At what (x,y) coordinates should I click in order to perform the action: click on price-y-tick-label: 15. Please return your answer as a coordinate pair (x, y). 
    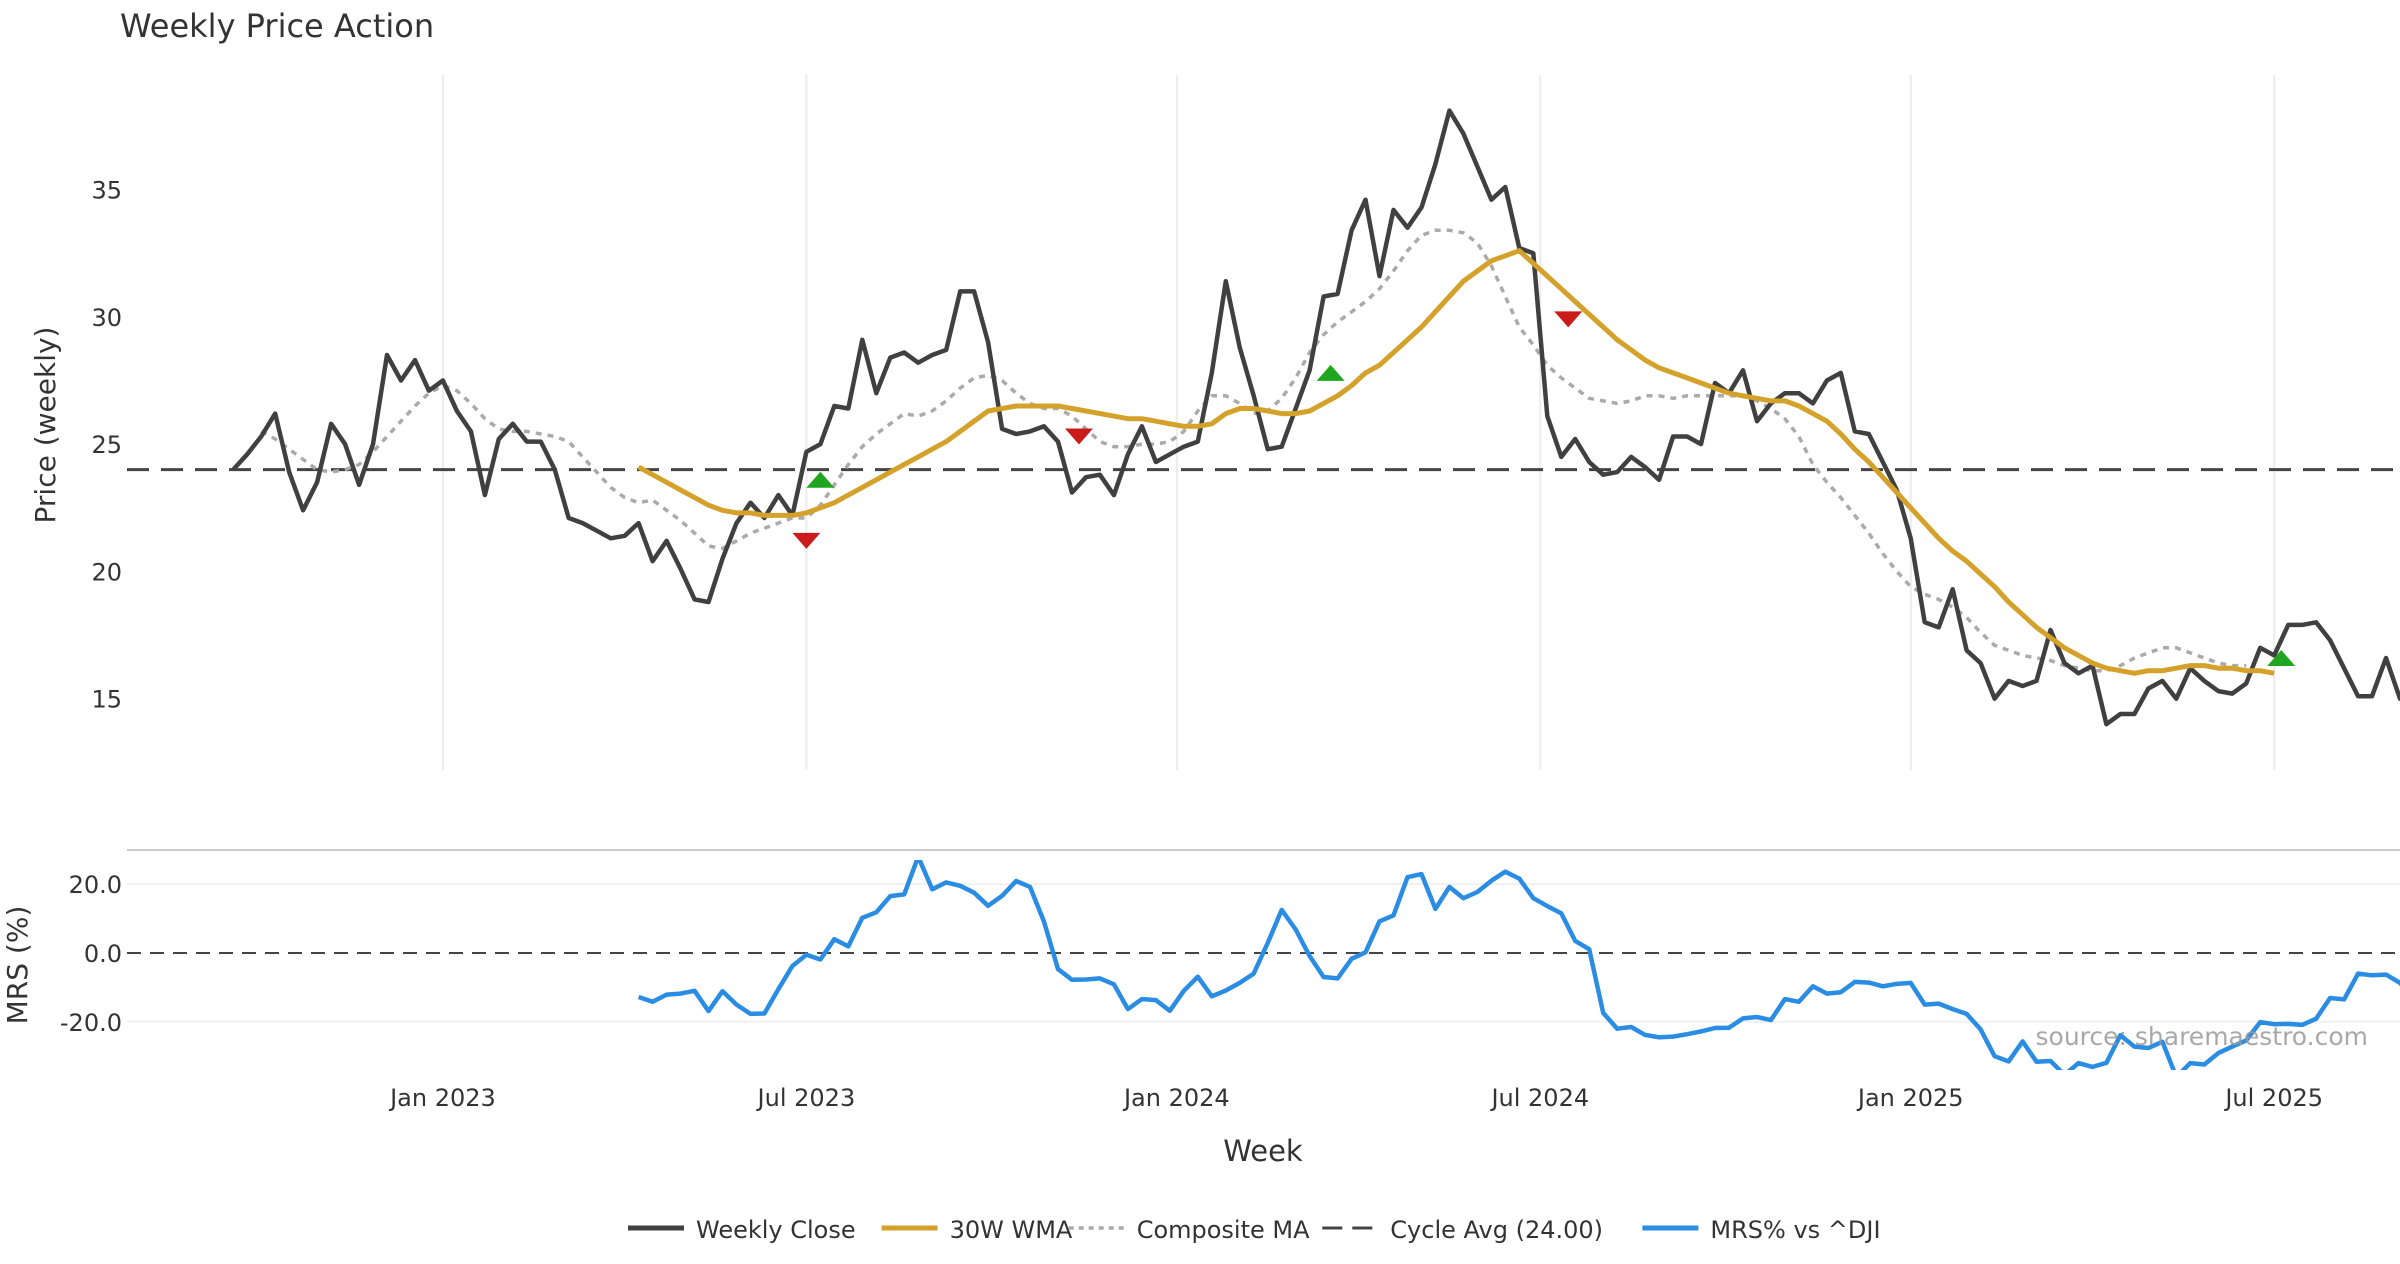
    Looking at the image, I should click on (106, 700).